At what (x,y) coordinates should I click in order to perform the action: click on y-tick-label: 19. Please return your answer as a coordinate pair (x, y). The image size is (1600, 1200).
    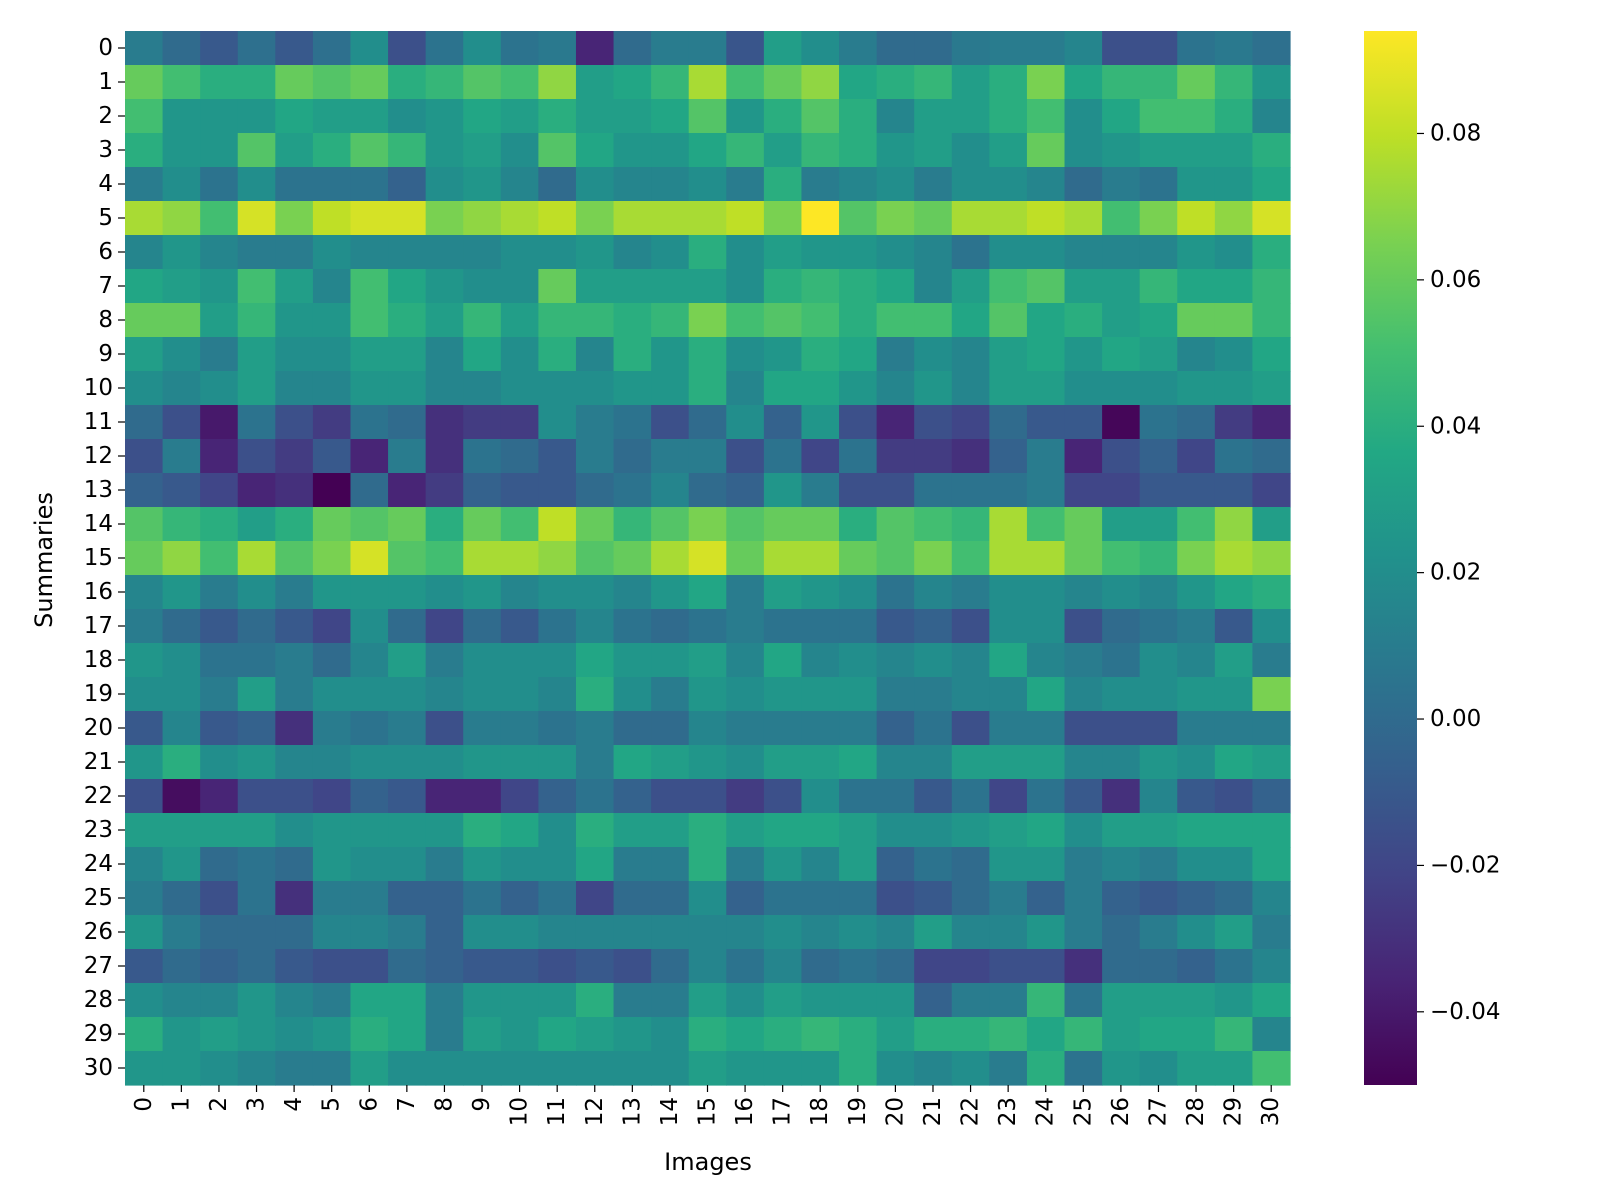
    Looking at the image, I should click on (98, 694).